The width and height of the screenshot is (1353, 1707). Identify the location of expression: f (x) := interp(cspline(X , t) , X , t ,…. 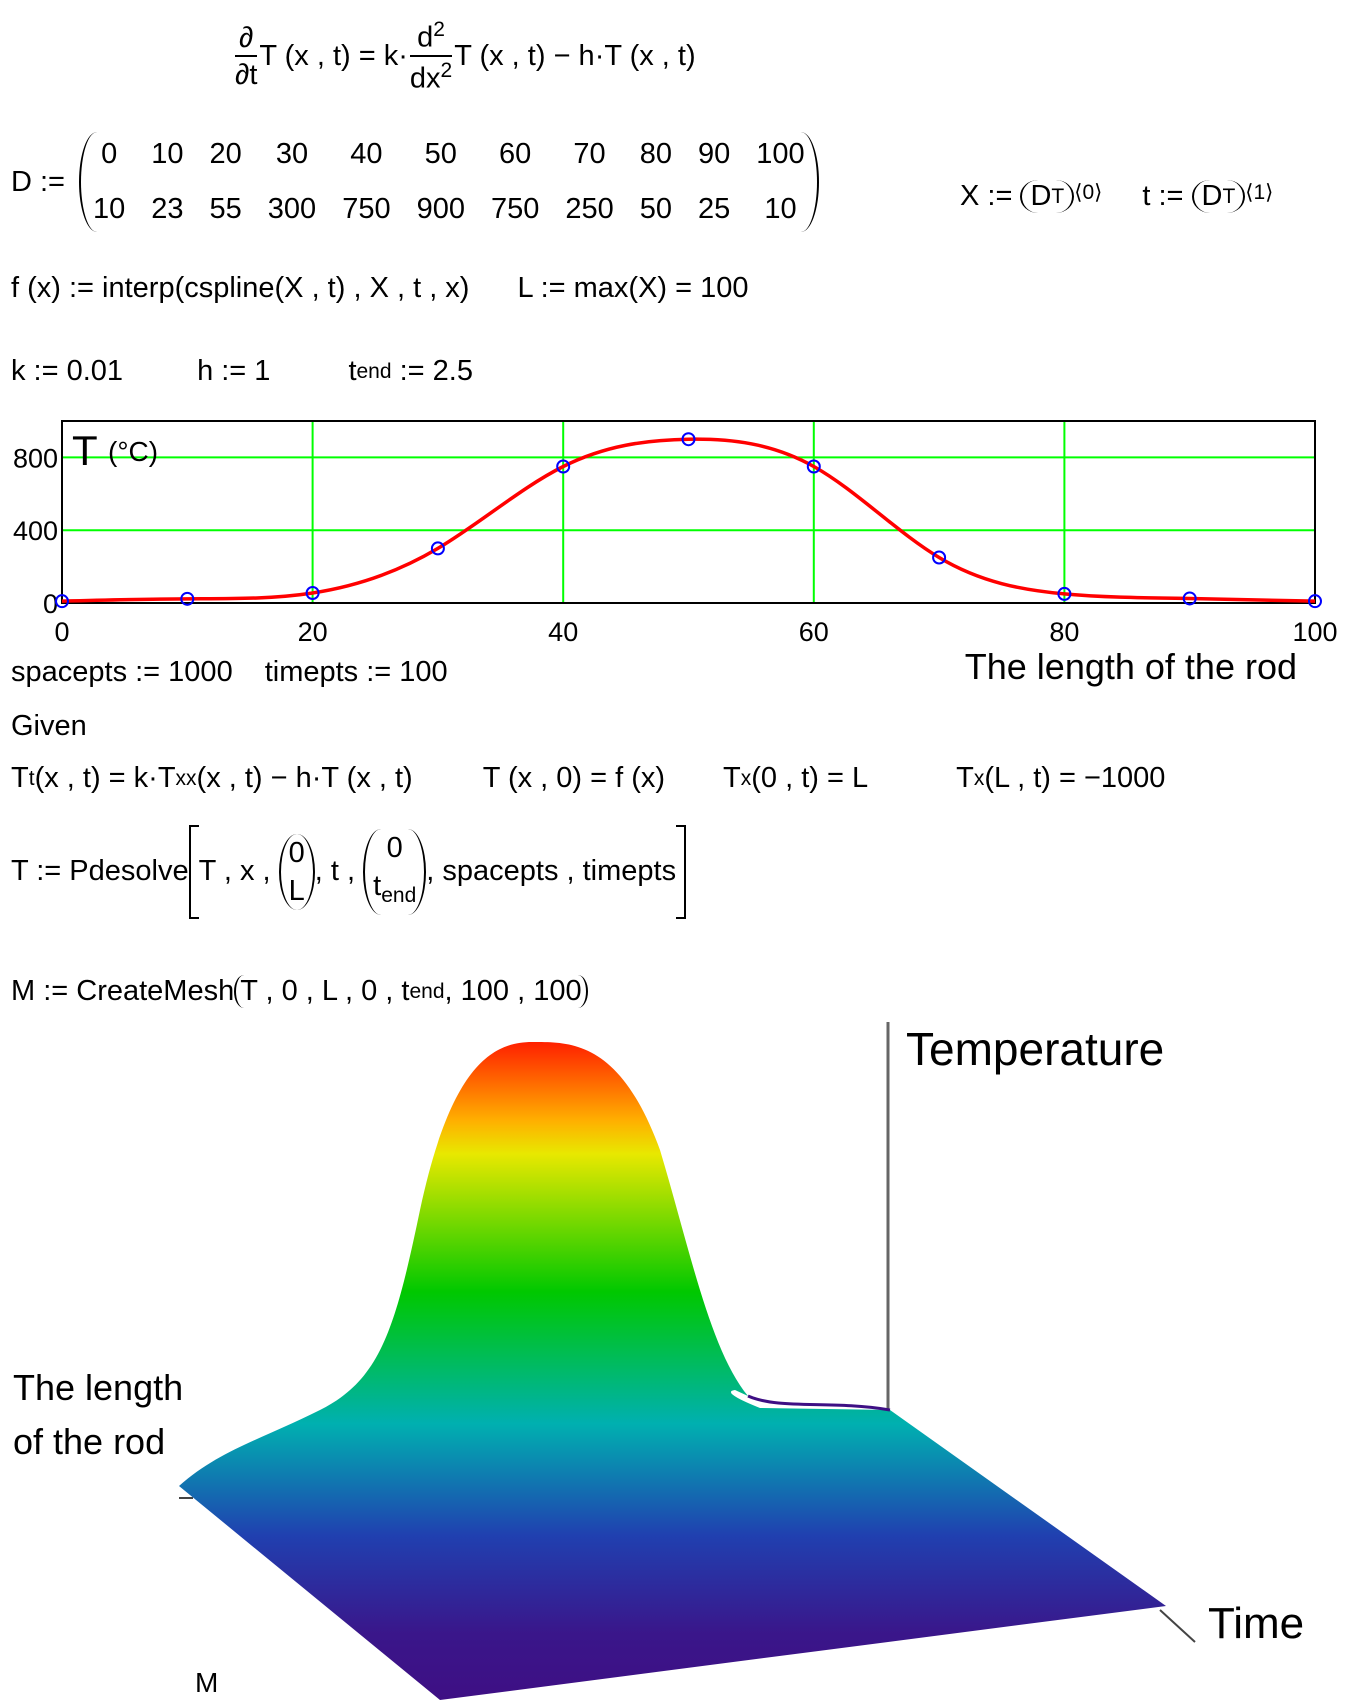
(240, 288).